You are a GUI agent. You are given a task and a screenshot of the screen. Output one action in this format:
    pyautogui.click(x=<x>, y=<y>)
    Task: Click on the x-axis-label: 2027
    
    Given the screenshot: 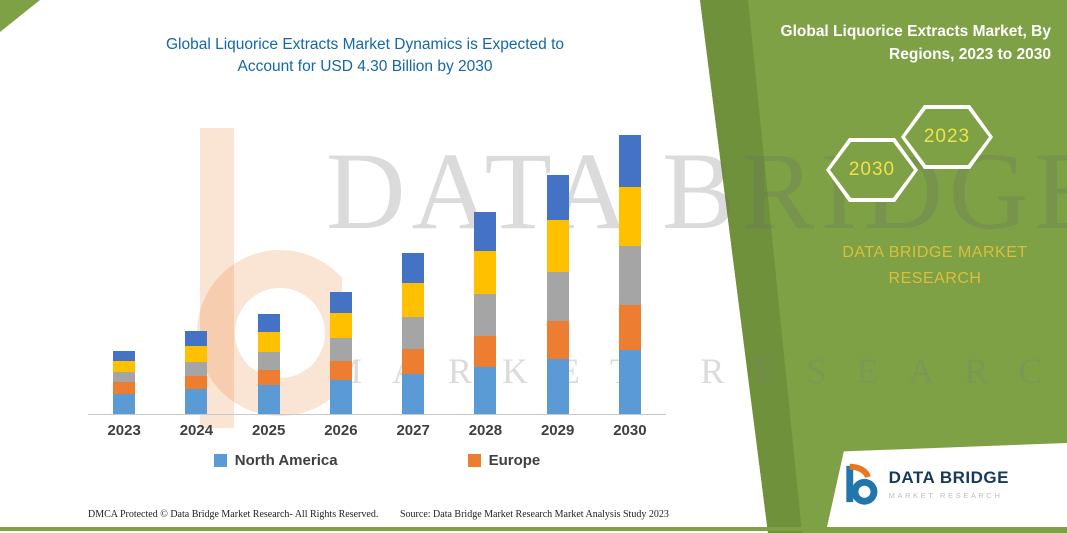 What is the action you would take?
    pyautogui.click(x=413, y=430)
    